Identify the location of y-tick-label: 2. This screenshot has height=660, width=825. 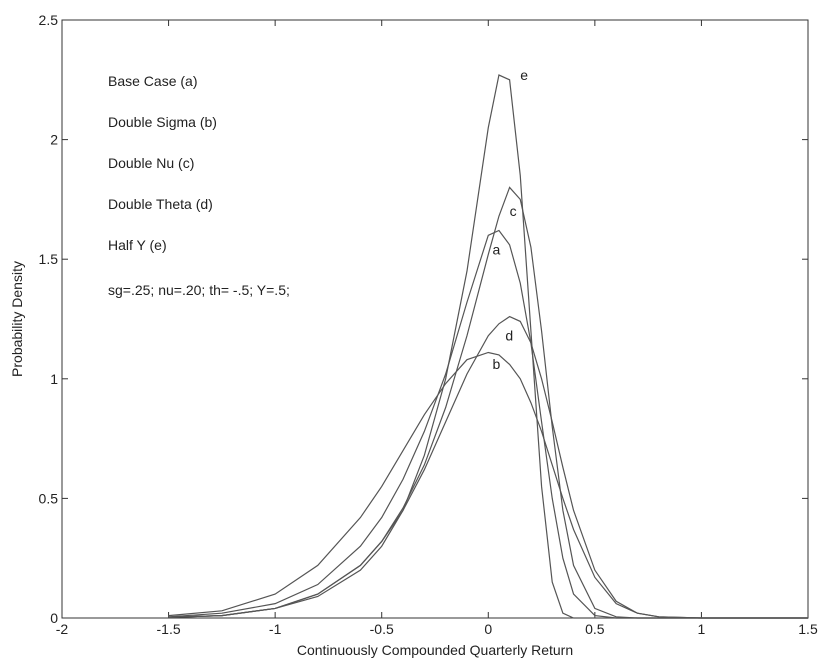
(54, 140).